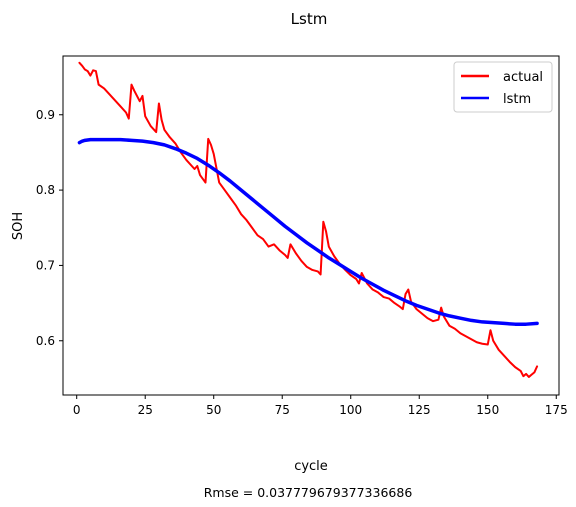 The image size is (576, 507). Describe the element at coordinates (308, 492) in the screenshot. I see `rmse-footer: Rmse = 0.037779679377336686` at that location.